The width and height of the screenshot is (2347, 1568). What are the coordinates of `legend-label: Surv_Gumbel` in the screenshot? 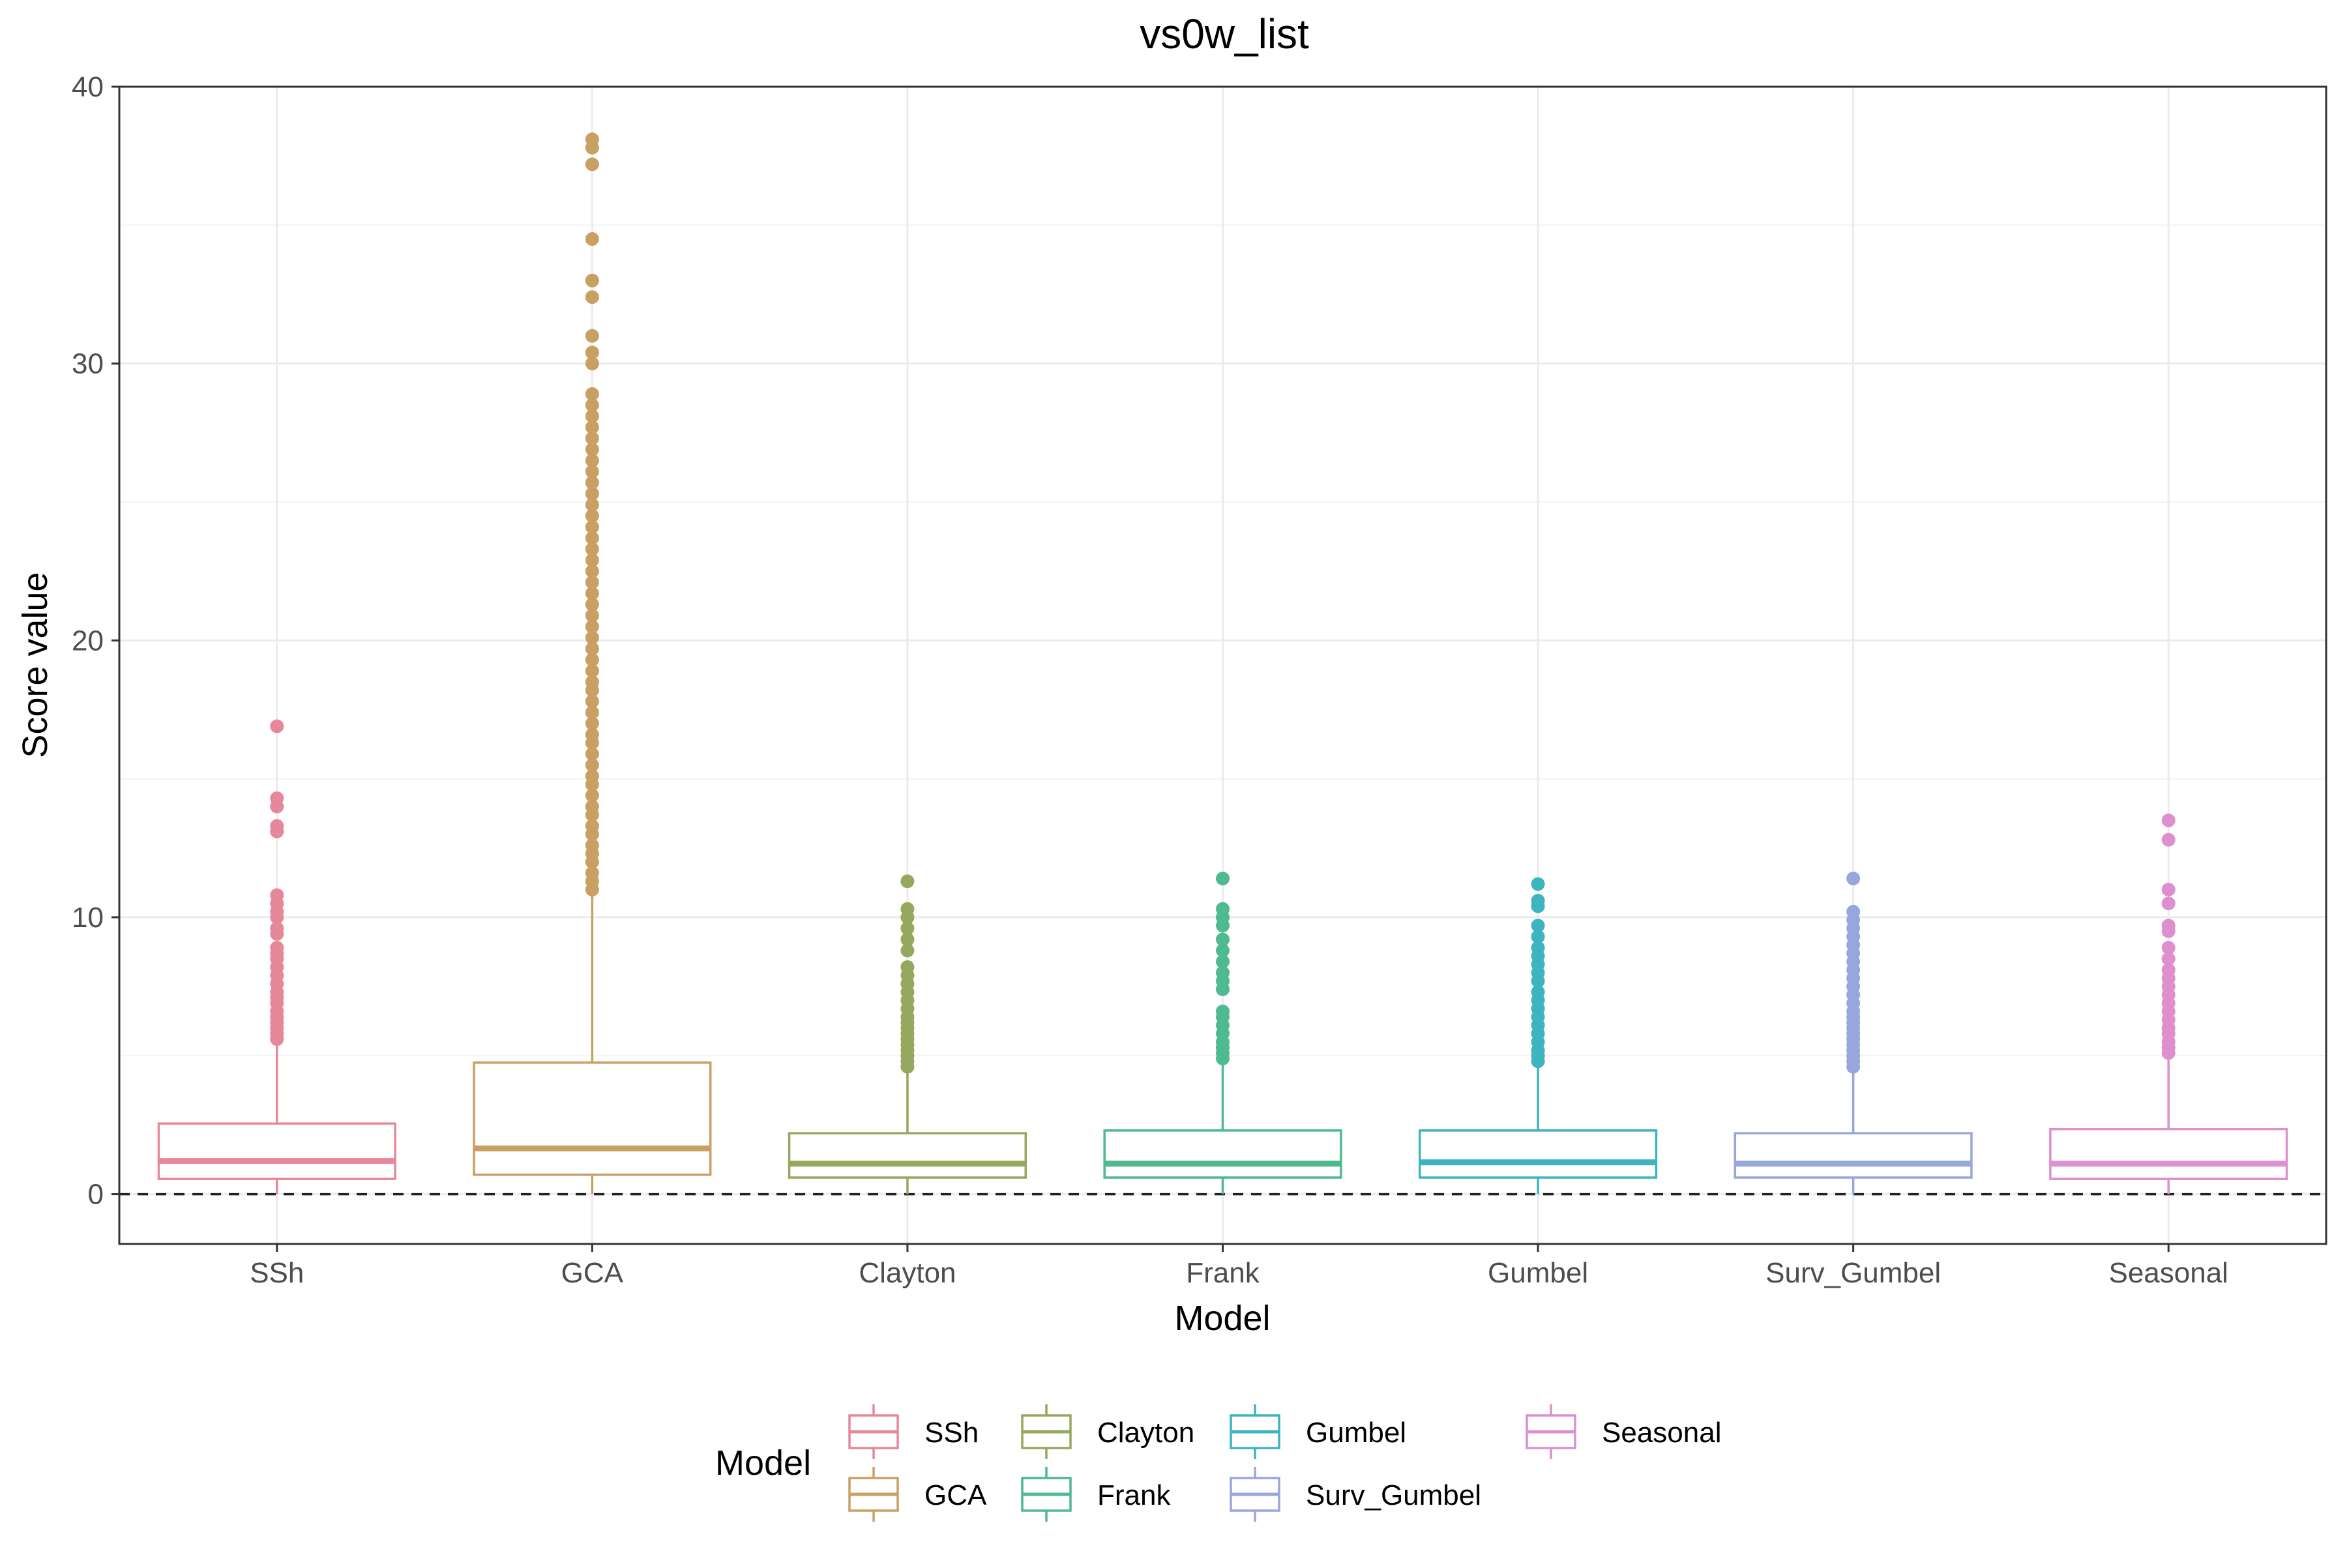 It's located at (1393, 1495).